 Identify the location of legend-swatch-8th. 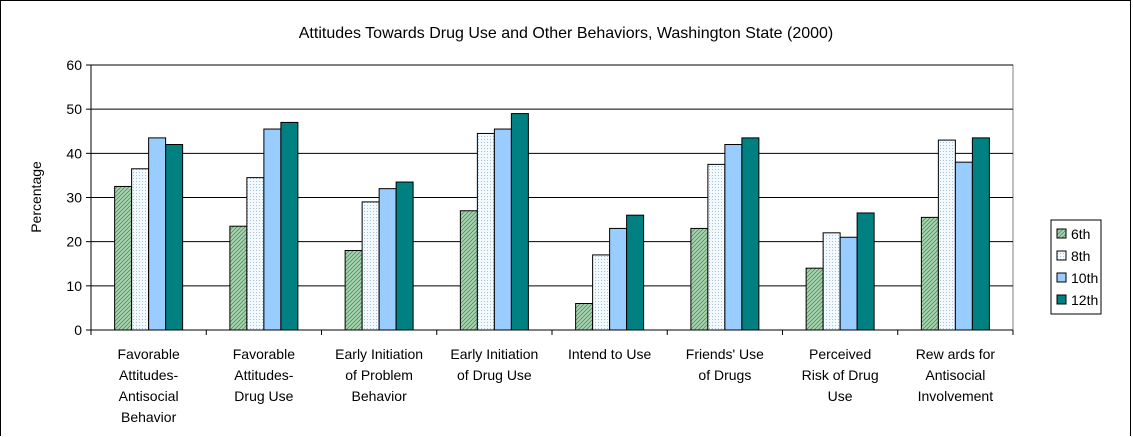
(1061, 255).